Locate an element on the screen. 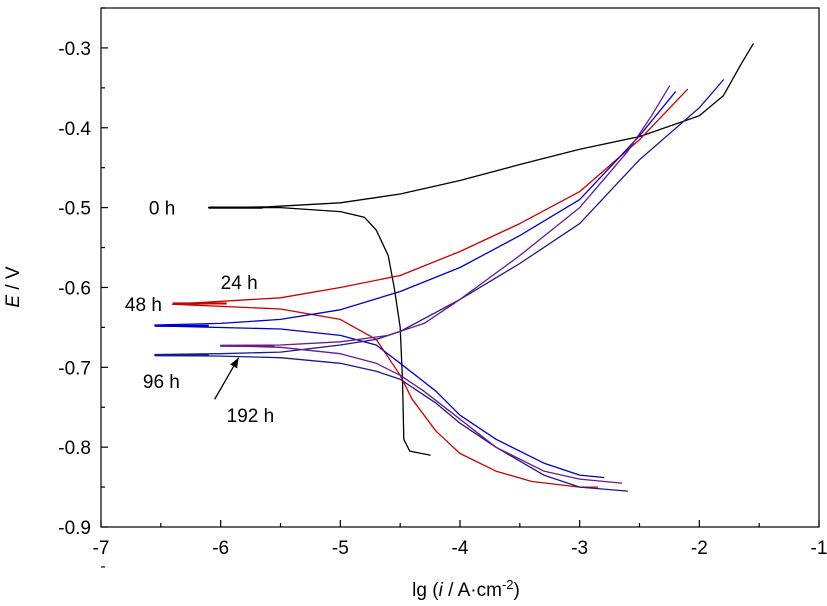  y-axis-title: E / V is located at coordinates (13, 287).